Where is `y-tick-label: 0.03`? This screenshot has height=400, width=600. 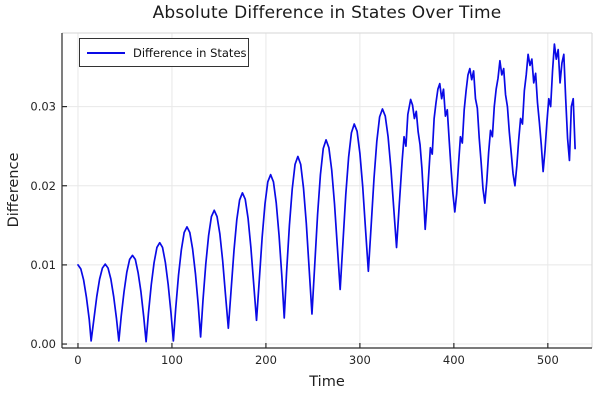 y-tick-label: 0.03 is located at coordinates (43, 107).